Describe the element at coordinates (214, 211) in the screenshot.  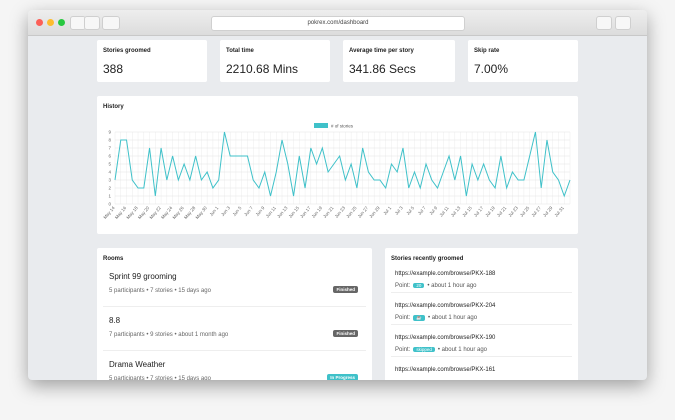
I see `x-tick-label: Jun 1` at that location.